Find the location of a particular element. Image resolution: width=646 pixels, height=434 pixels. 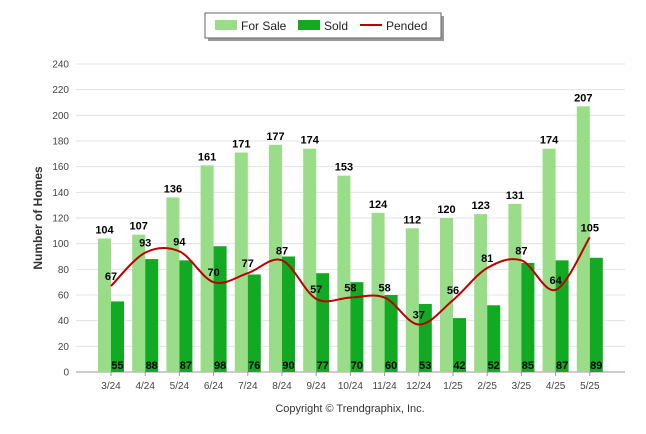

data-label-for-sale: 124 is located at coordinates (378, 205).